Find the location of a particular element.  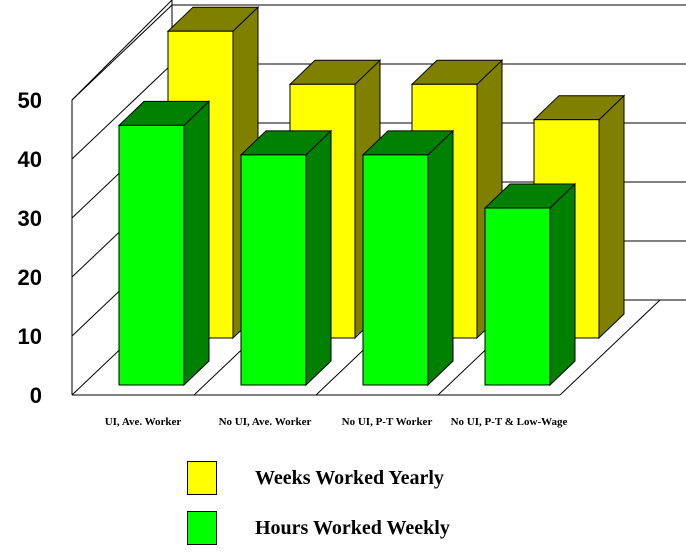

bar-hours-2-front is located at coordinates (273, 270).